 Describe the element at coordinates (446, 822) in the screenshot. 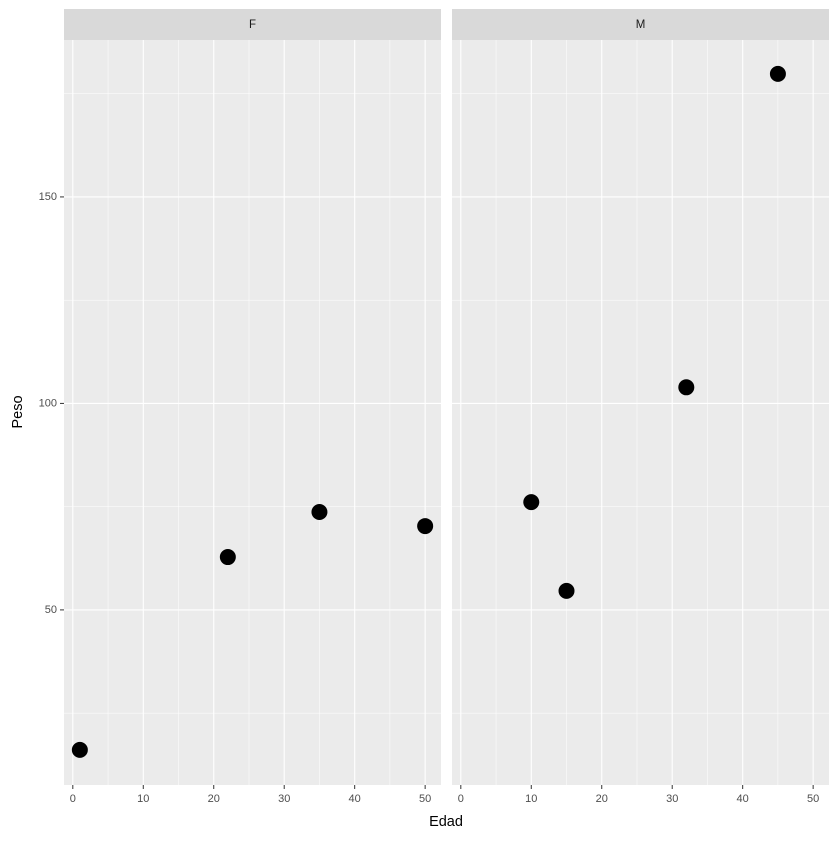

I see `x-axis-title: Edad` at that location.